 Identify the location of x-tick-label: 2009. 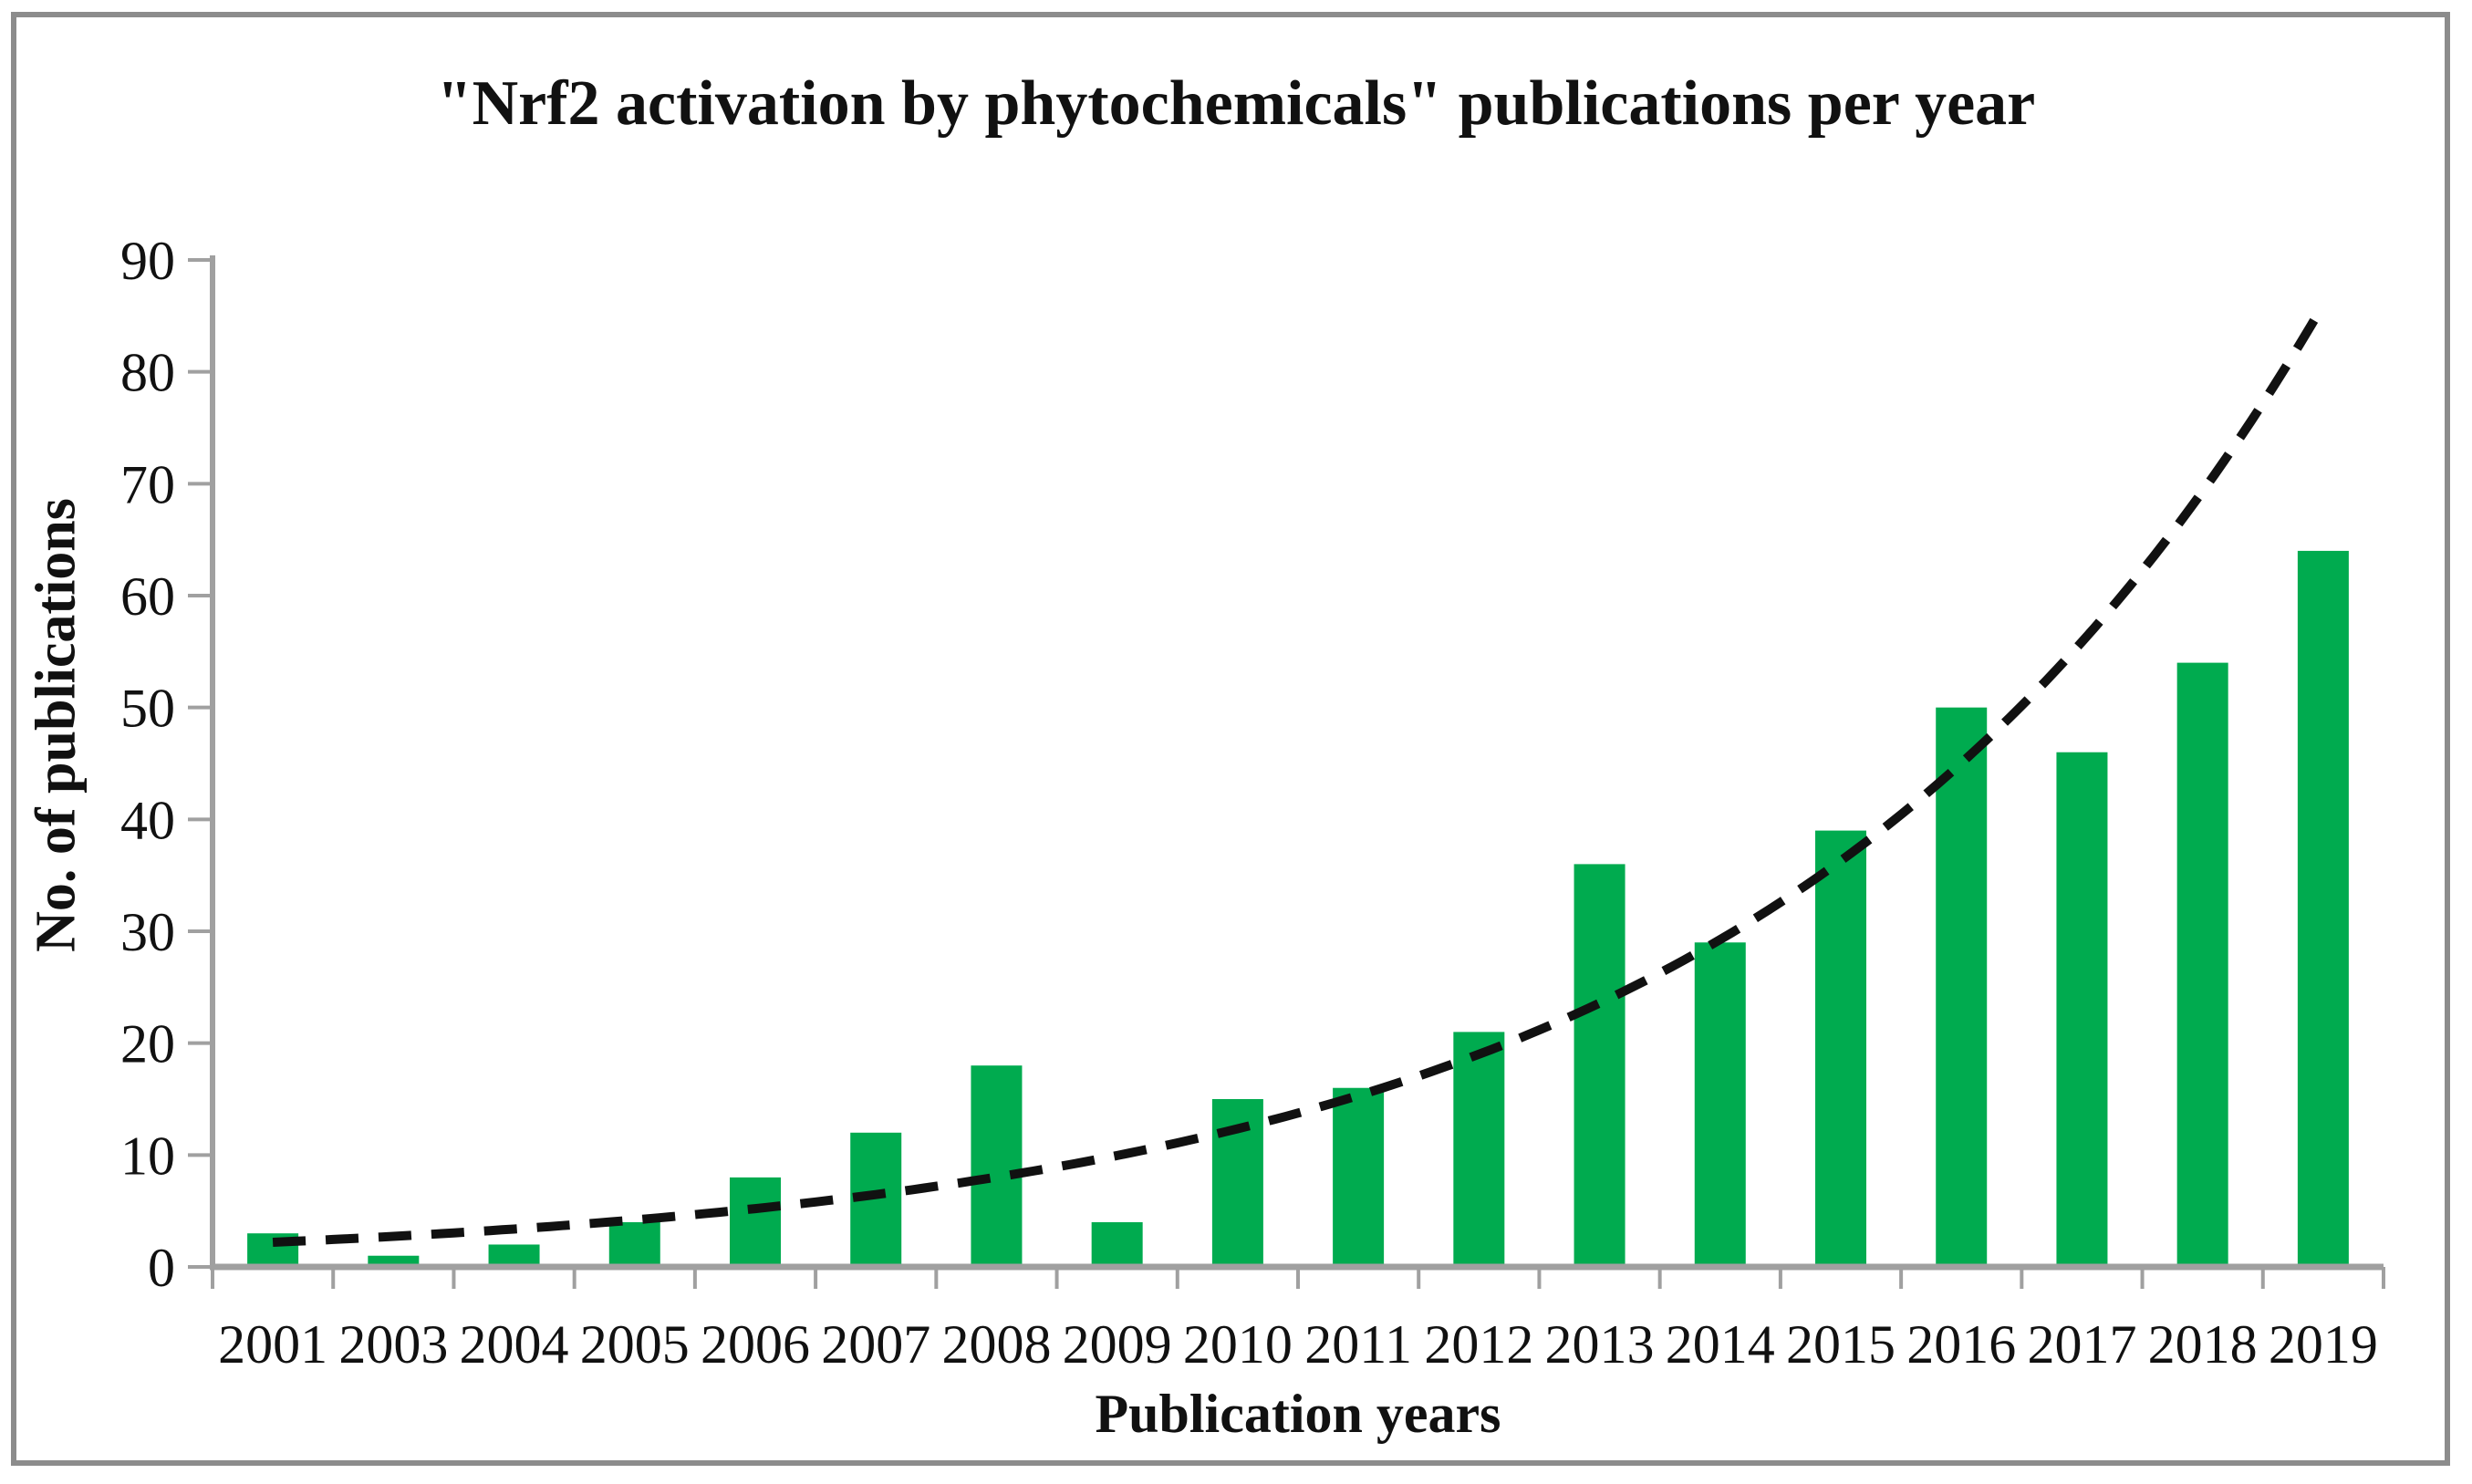
(1117, 1345).